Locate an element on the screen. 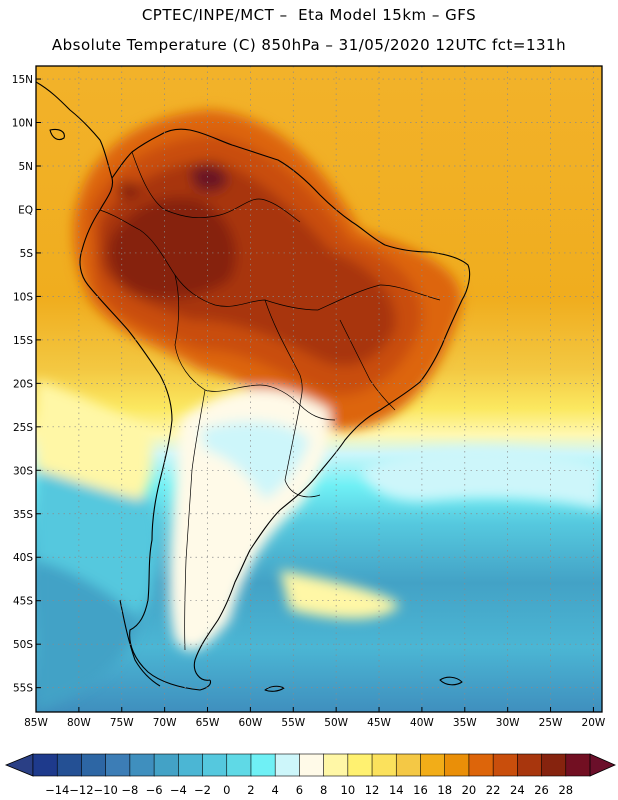 The height and width of the screenshot is (800, 618). colorbar-label: −10 is located at coordinates (106, 790).